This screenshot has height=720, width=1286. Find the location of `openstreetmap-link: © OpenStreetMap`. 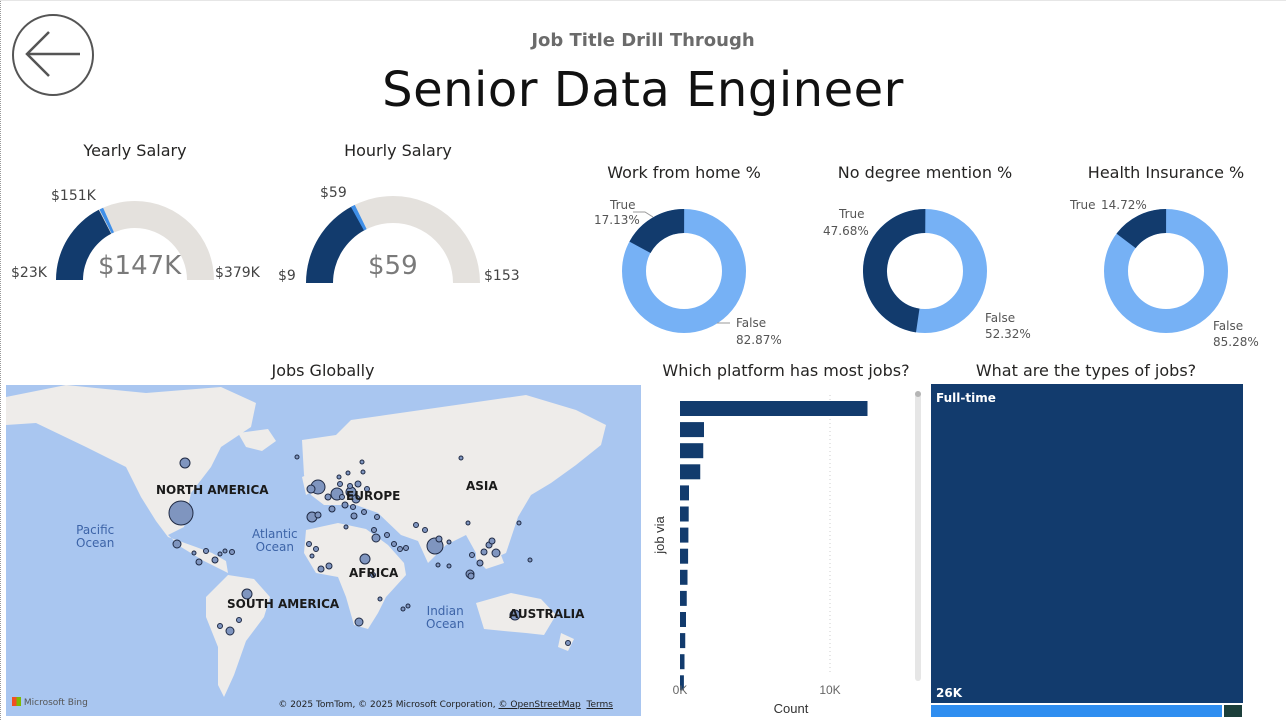

openstreetmap-link: © OpenStreetMap is located at coordinates (539, 705).